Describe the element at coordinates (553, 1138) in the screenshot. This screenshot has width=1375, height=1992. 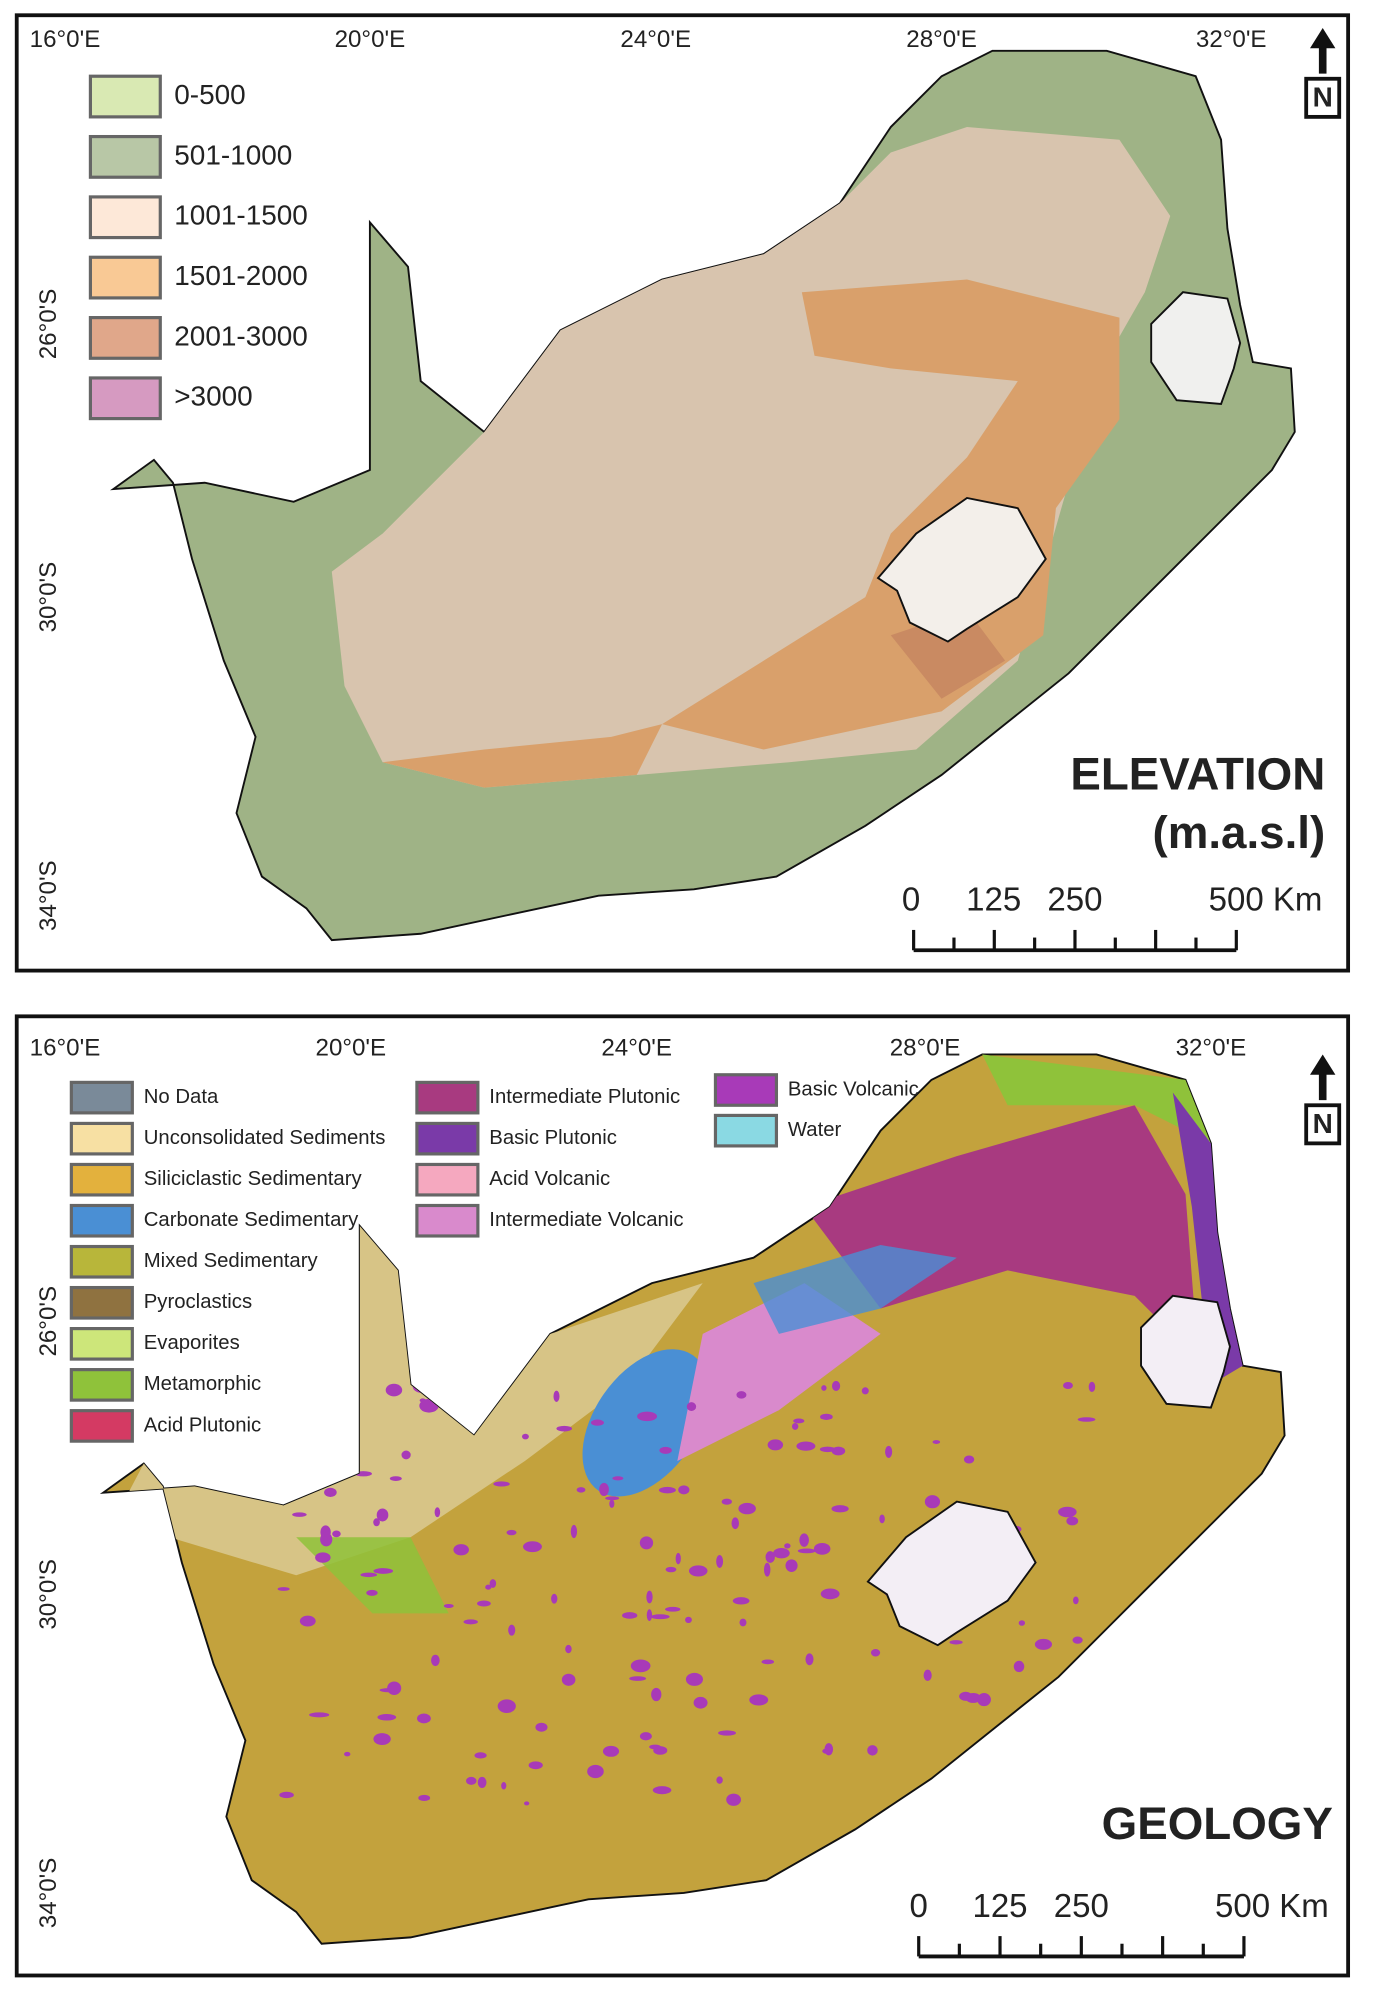
I see `legend-label: Basic Plutonic` at that location.